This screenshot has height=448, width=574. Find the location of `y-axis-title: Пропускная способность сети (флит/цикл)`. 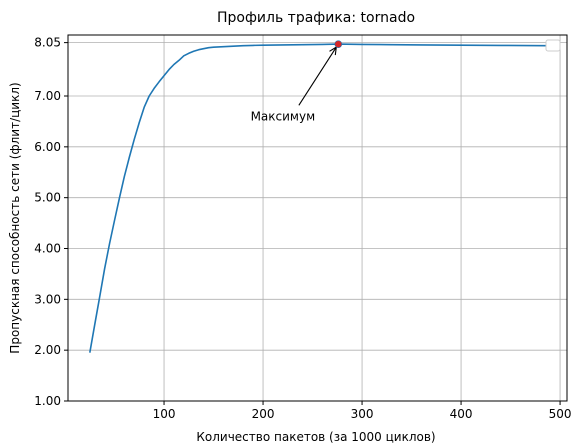

y-axis-title: Пропускная способность сети (флит/цикл) is located at coordinates (15, 217).